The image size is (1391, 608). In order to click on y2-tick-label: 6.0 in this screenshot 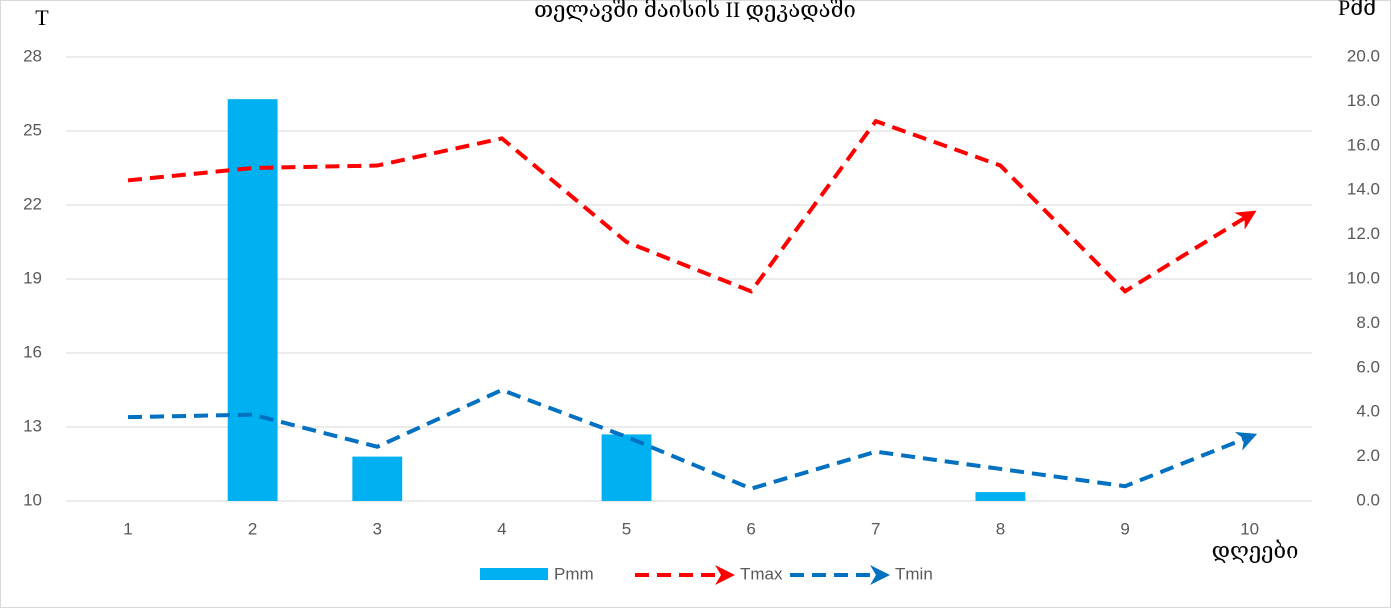, I will do `click(1368, 366)`.